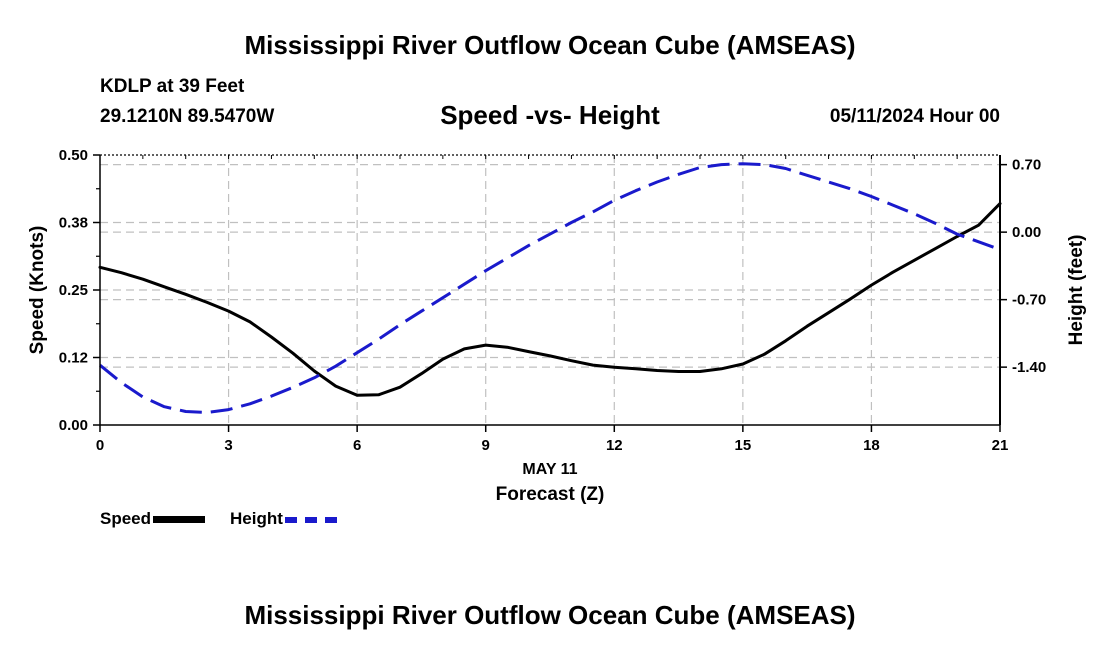 This screenshot has width=1100, height=650. Describe the element at coordinates (1076, 290) in the screenshot. I see `y-right-axis-label: Height (feet)` at that location.